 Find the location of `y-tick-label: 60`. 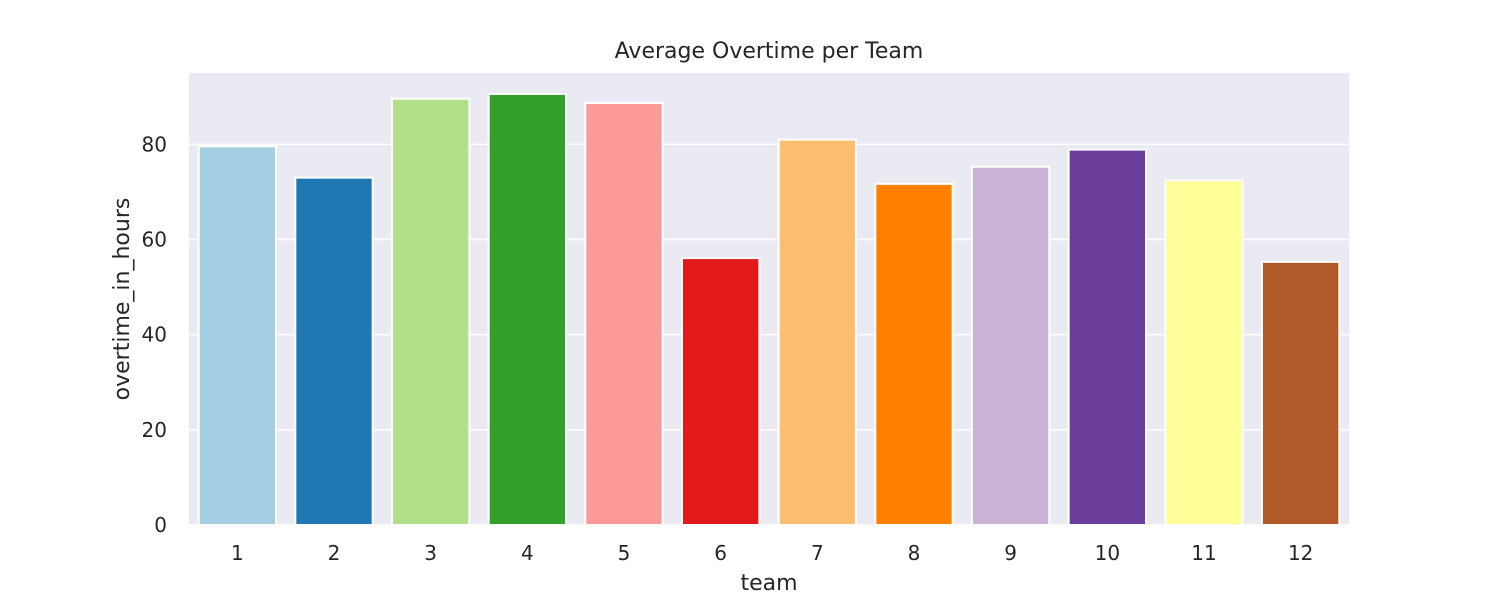

y-tick-label: 60 is located at coordinates (154, 240).